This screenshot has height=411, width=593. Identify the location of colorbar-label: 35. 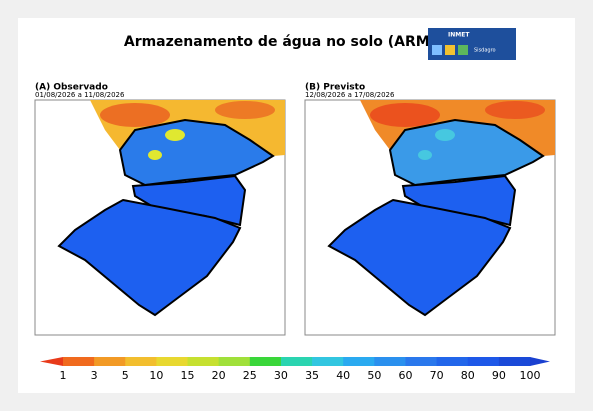
(312, 375).